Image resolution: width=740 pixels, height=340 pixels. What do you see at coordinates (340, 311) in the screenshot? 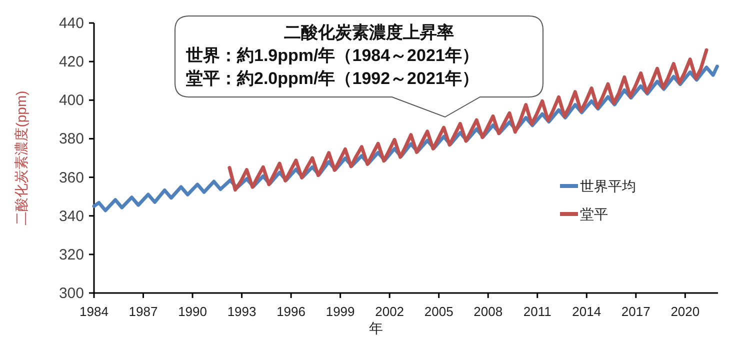
I see `x-tick-label: 1999` at bounding box center [340, 311].